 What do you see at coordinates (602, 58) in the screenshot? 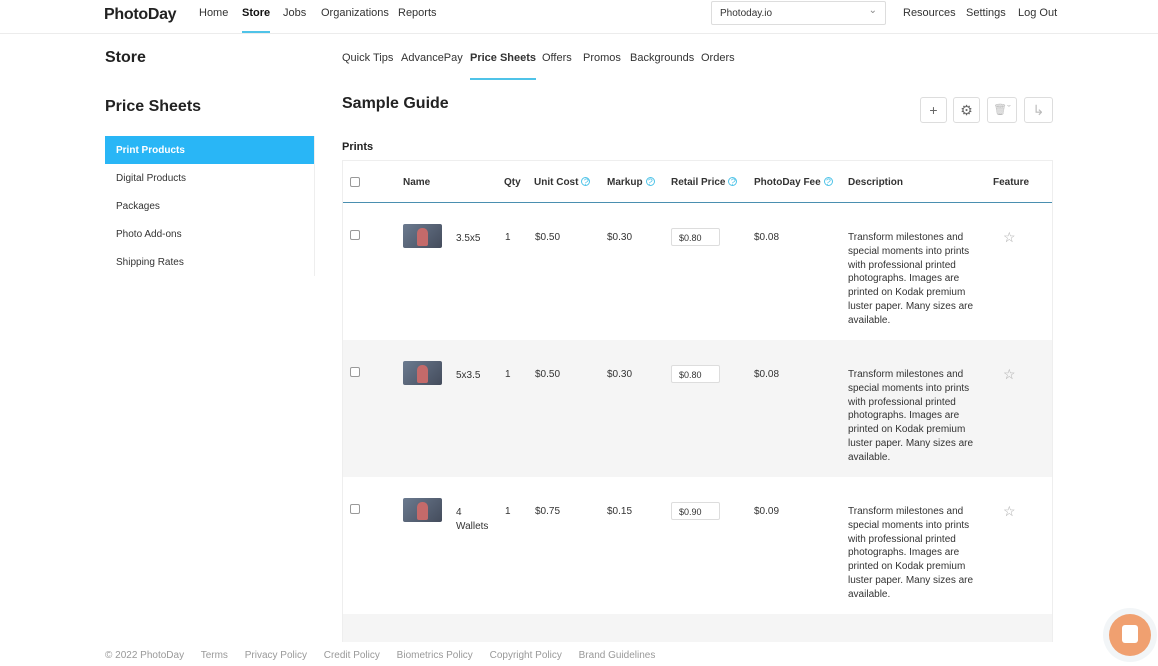
I see `tab-promos: Promos` at bounding box center [602, 58].